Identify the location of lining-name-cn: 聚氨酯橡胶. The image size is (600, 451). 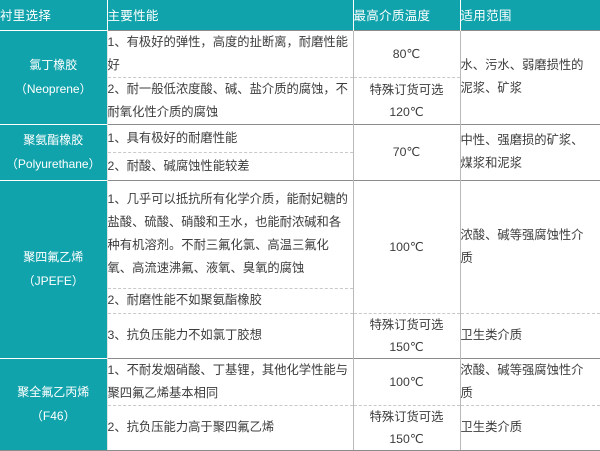
(53, 140).